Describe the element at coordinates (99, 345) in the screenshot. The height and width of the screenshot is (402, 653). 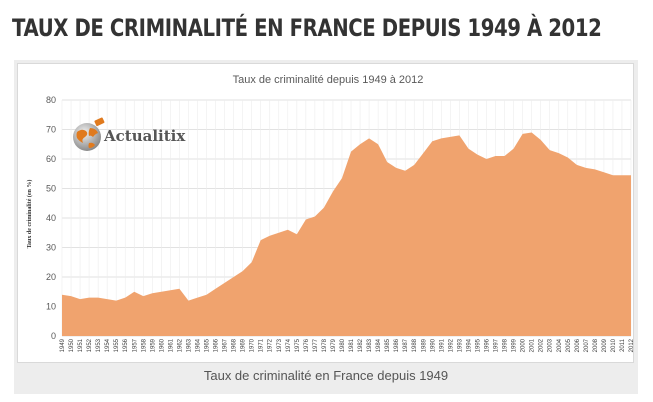
I see `x-tick-label: 1953` at that location.